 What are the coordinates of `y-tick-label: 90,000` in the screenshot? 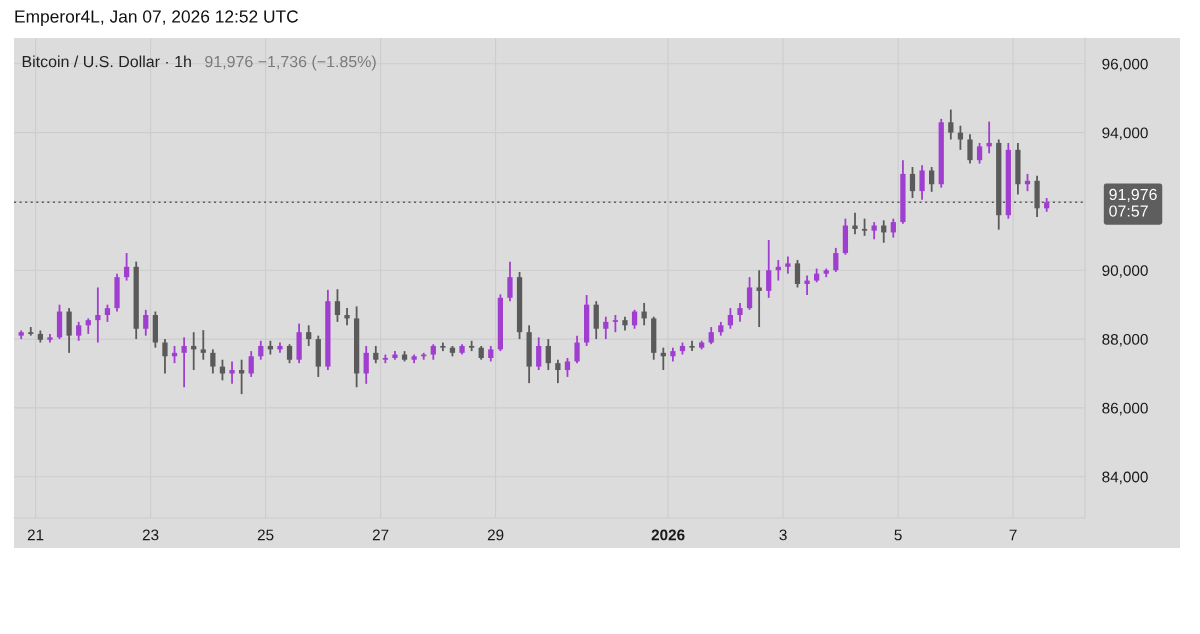 It's located at (1125, 271).